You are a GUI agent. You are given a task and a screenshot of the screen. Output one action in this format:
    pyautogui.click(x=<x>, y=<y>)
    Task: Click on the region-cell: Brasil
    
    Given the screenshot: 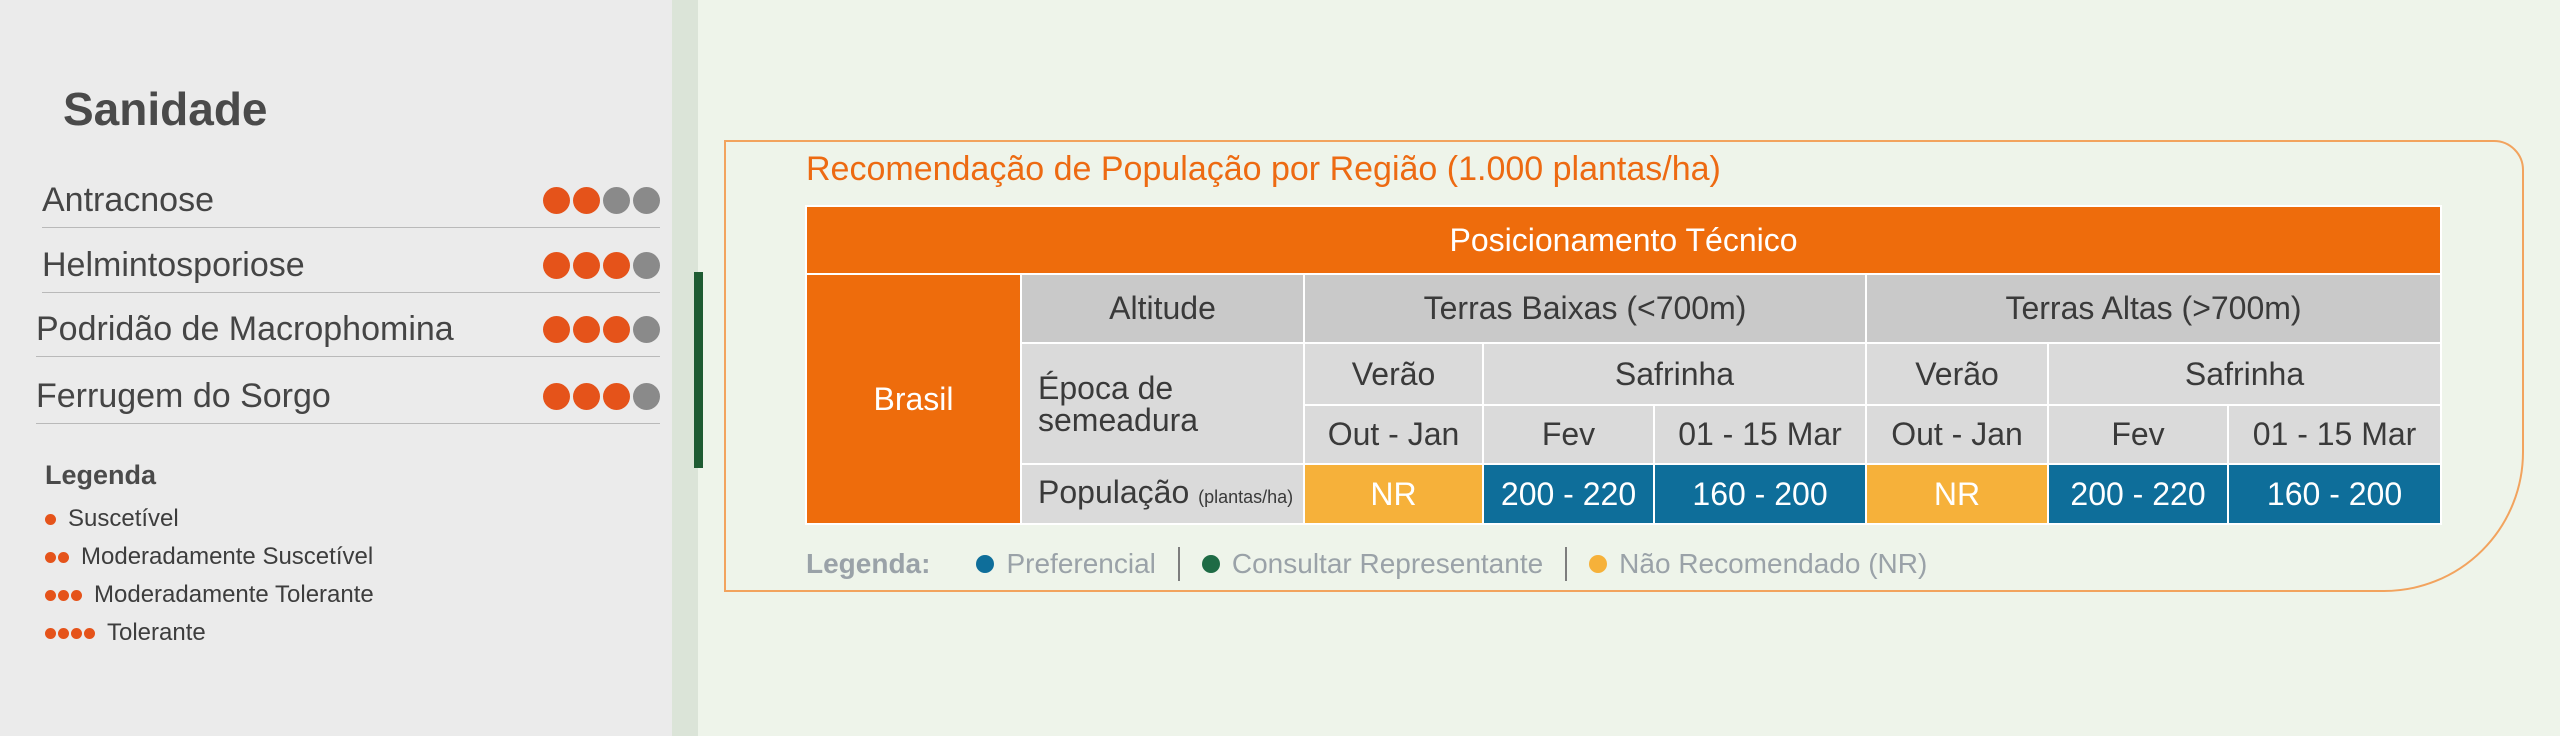 What is the action you would take?
    pyautogui.click(x=913, y=399)
    